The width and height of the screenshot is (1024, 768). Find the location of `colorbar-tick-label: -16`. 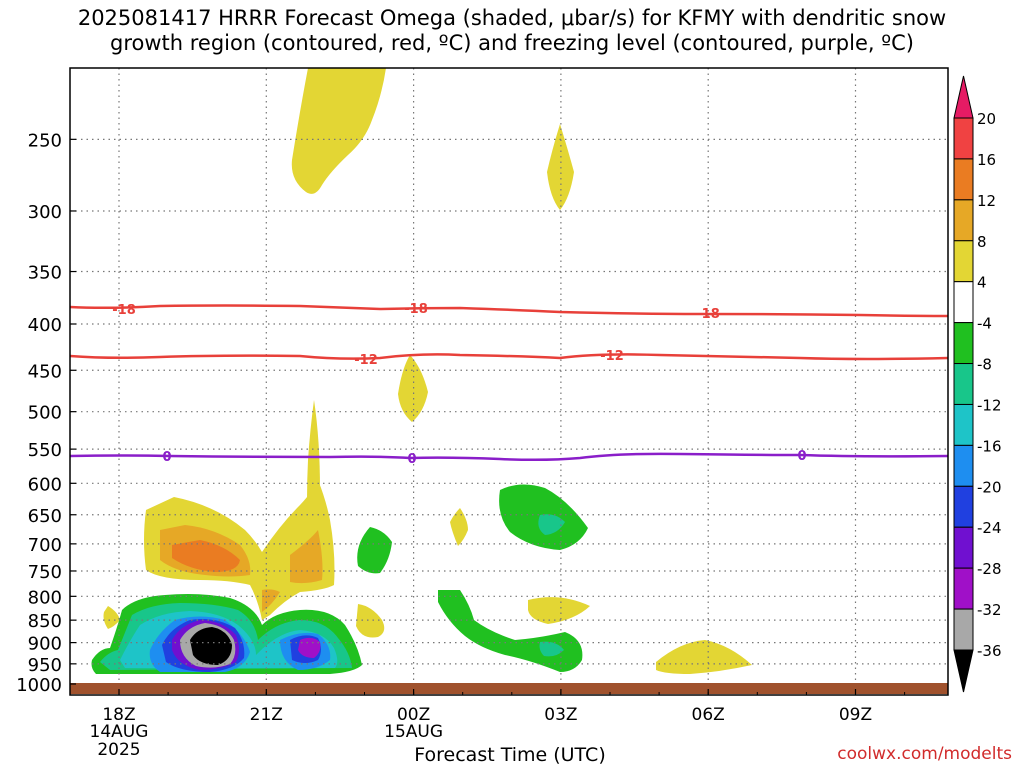

colorbar-tick-label: -16 is located at coordinates (989, 446).